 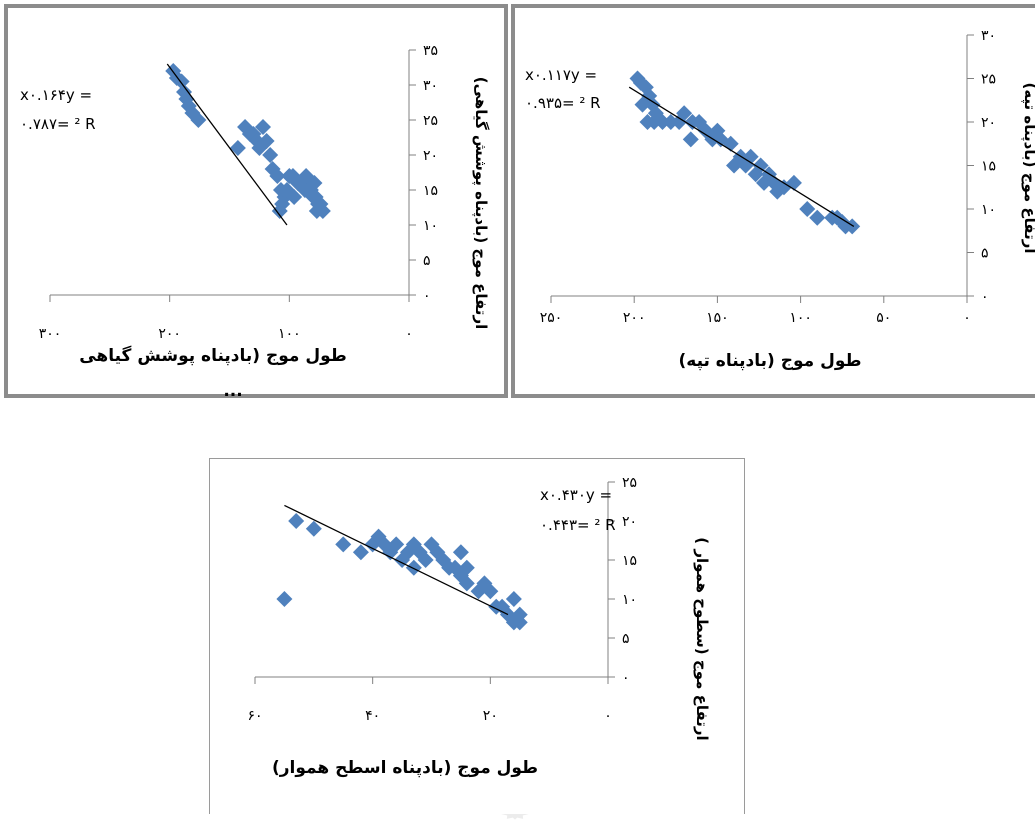 I want to click on x-tick-label: ۱۵۰, so click(x=717, y=318).